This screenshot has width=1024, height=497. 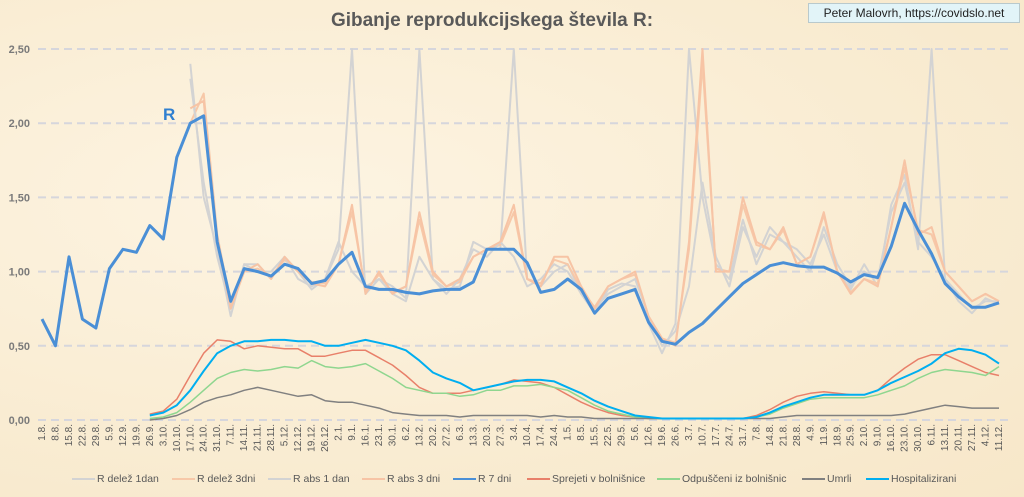 I want to click on chart-title-text: Gibanje reprodukcijskega števila R:, so click(x=492, y=20).